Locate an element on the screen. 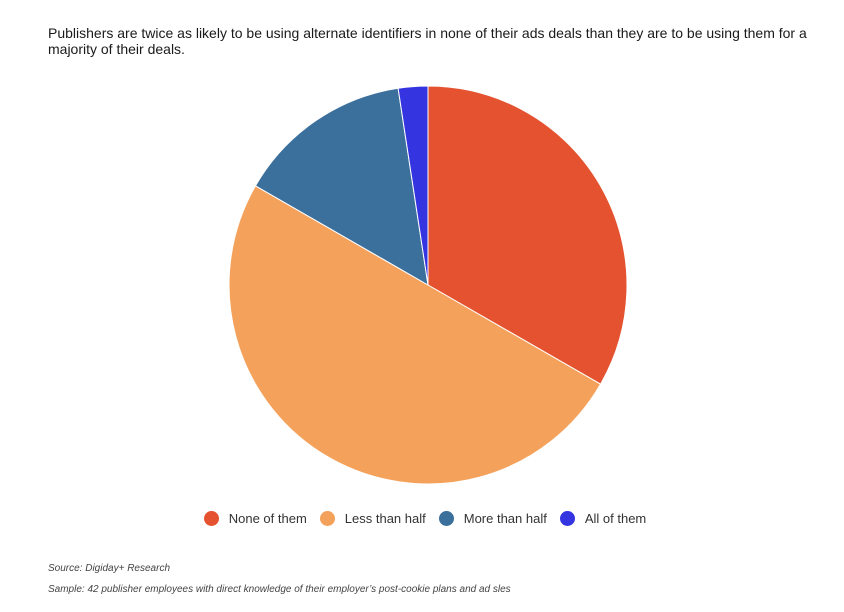 The width and height of the screenshot is (844, 612). pie-slice-none-of-them is located at coordinates (527, 235).